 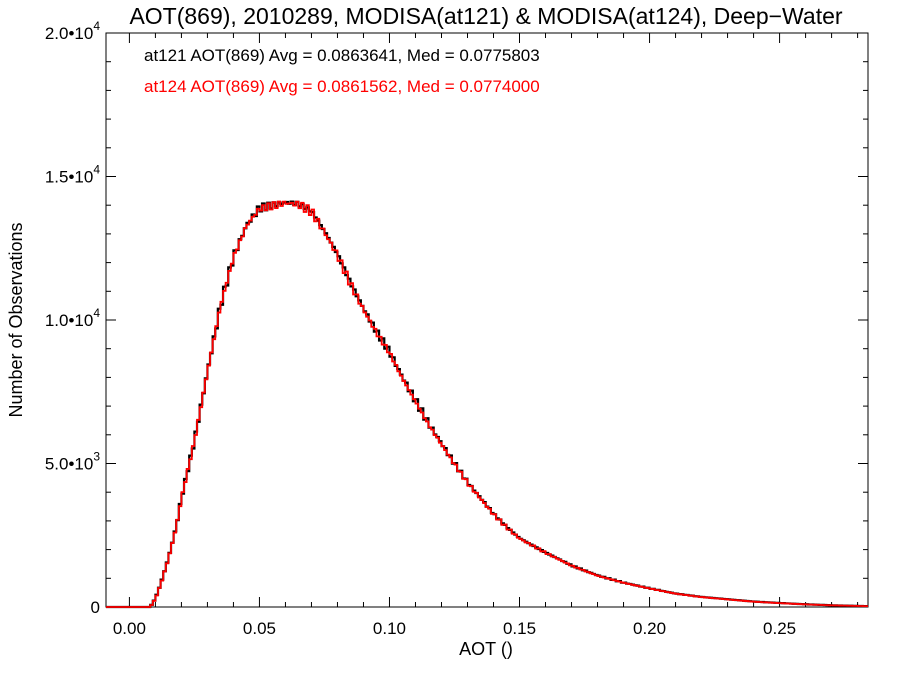 What do you see at coordinates (73, 462) in the screenshot?
I see `y-tick-label: 5.0•103` at bounding box center [73, 462].